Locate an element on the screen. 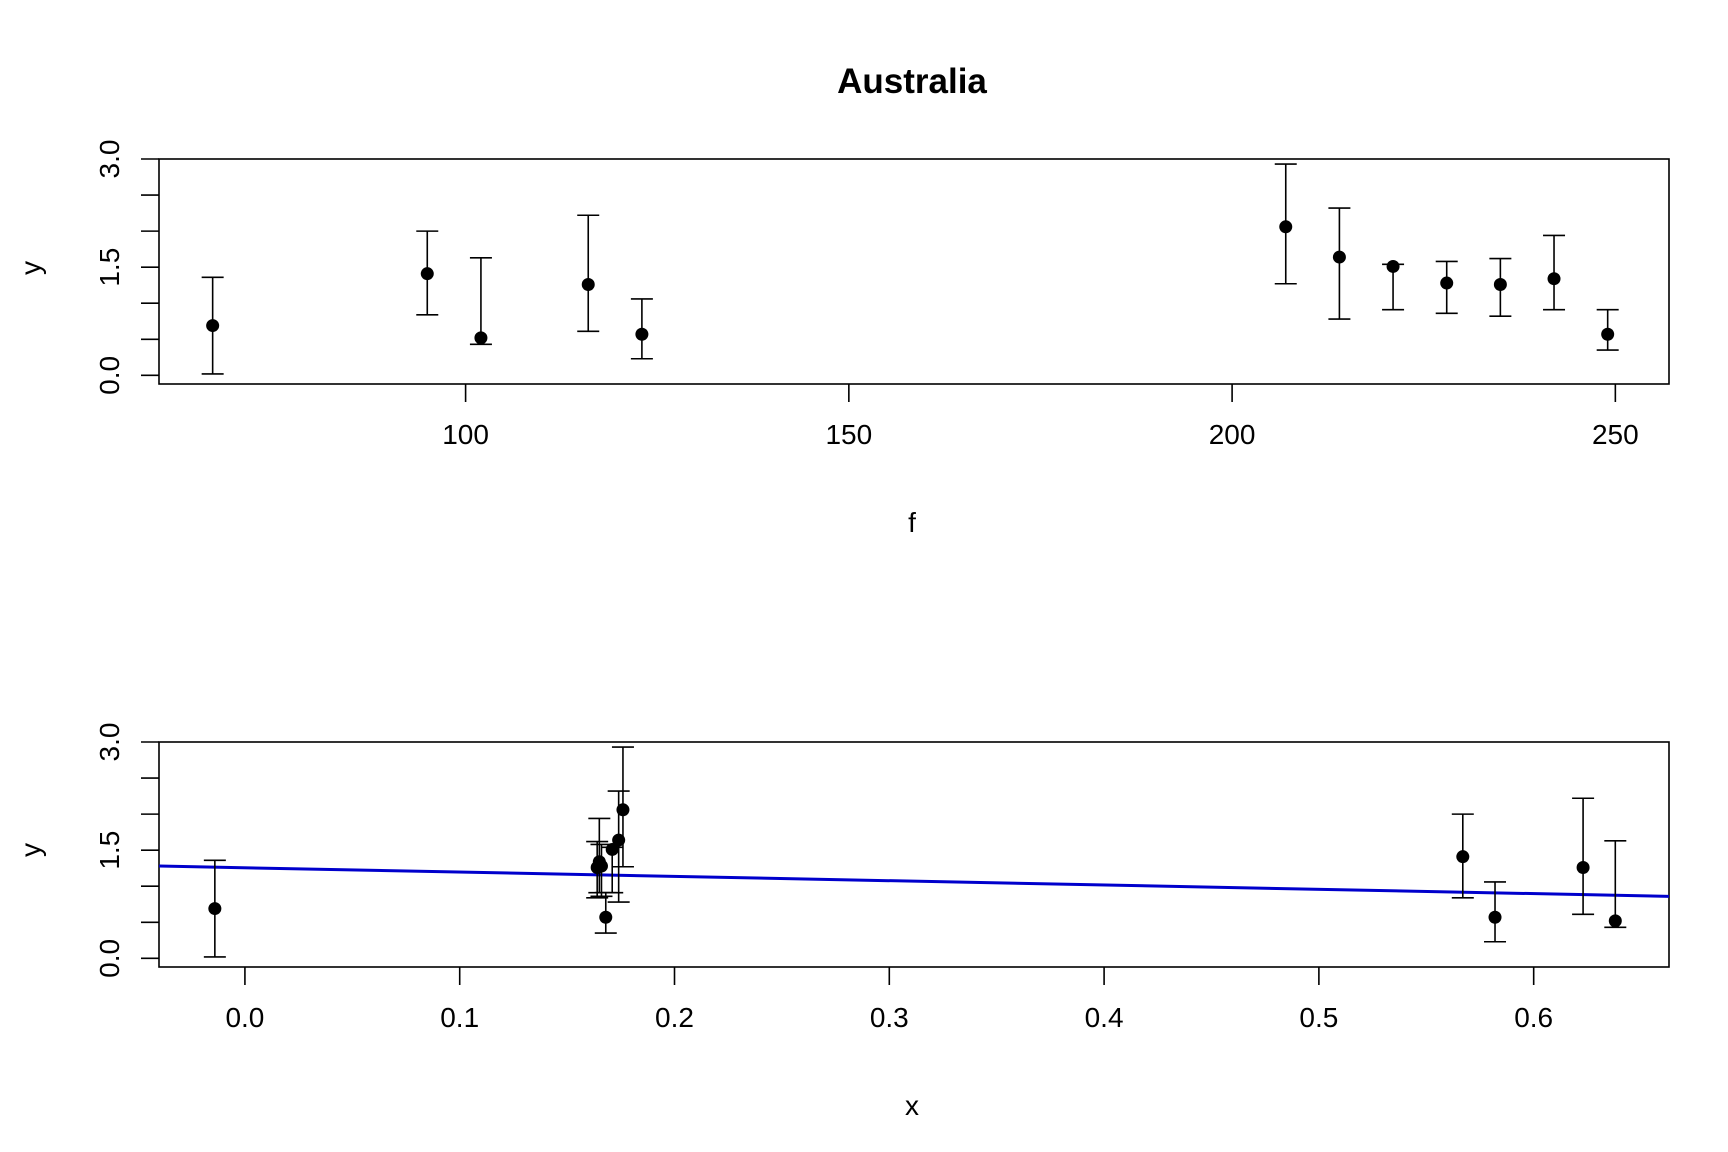 The width and height of the screenshot is (1728, 1152). x-tick-label-bottom: 0.1 is located at coordinates (459, 1017).